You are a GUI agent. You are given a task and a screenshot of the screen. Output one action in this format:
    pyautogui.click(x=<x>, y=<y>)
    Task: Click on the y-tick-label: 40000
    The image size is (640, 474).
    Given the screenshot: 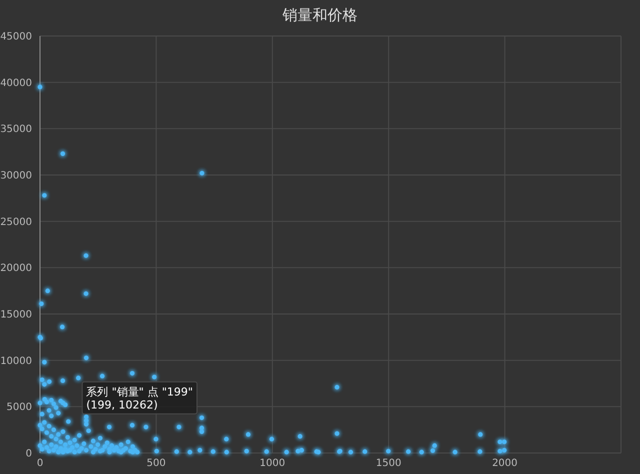 What is the action you would take?
    pyautogui.click(x=16, y=83)
    